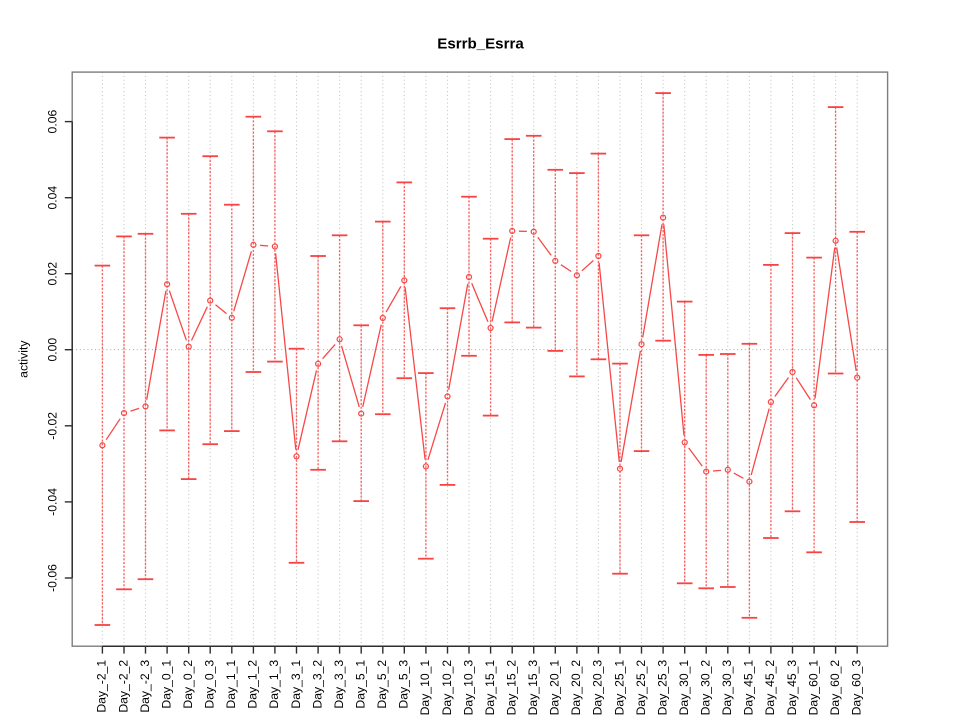 The height and width of the screenshot is (720, 960). I want to click on svg-text: Day_0_1, so click(166, 684).